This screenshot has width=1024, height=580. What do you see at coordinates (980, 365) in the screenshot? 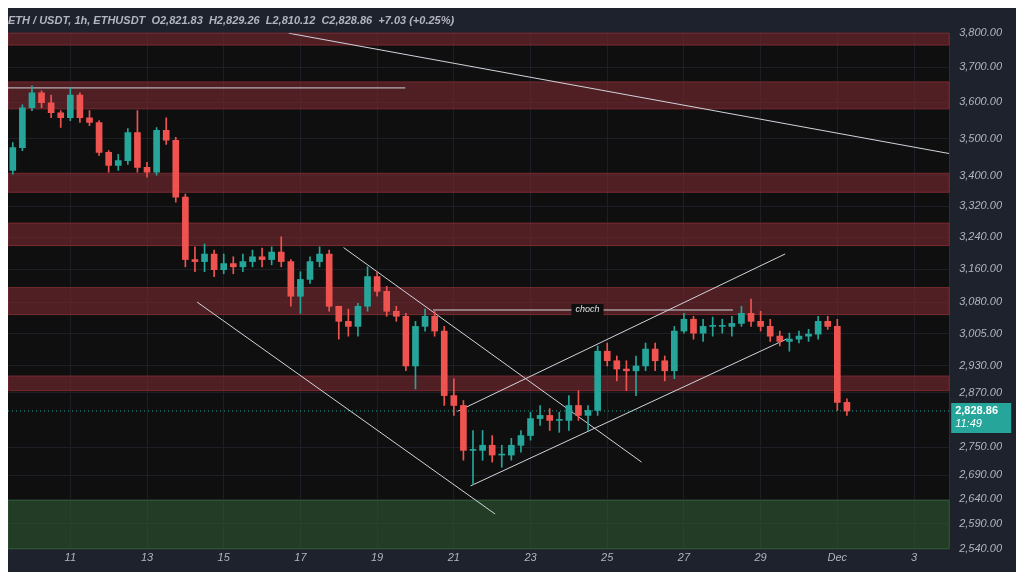
I see `y-tick-label: 2,930.00` at bounding box center [980, 365].